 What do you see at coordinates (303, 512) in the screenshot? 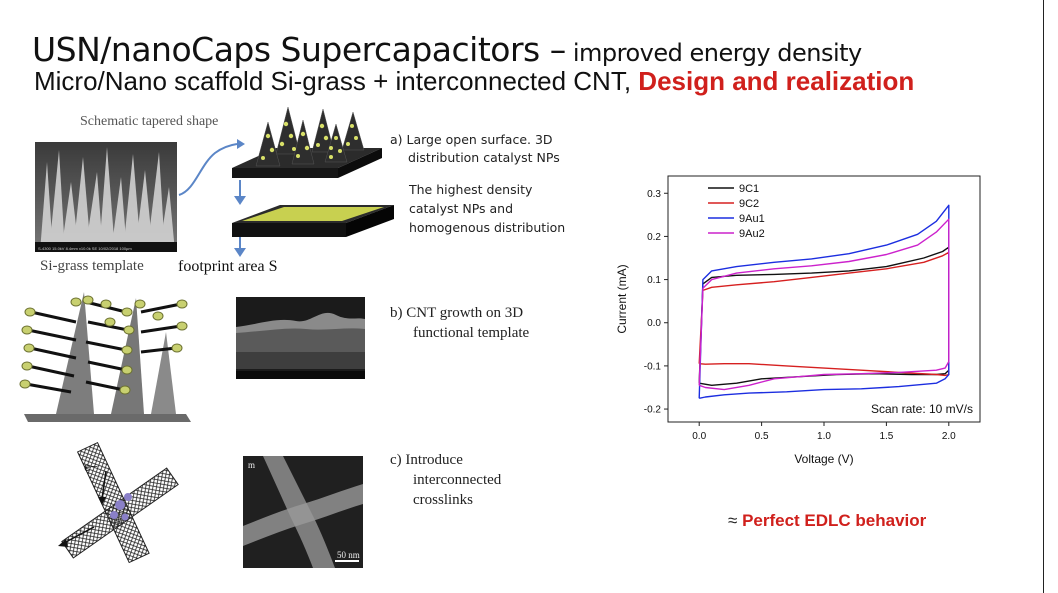
I see `cnt-crosslink-tem-image` at bounding box center [303, 512].